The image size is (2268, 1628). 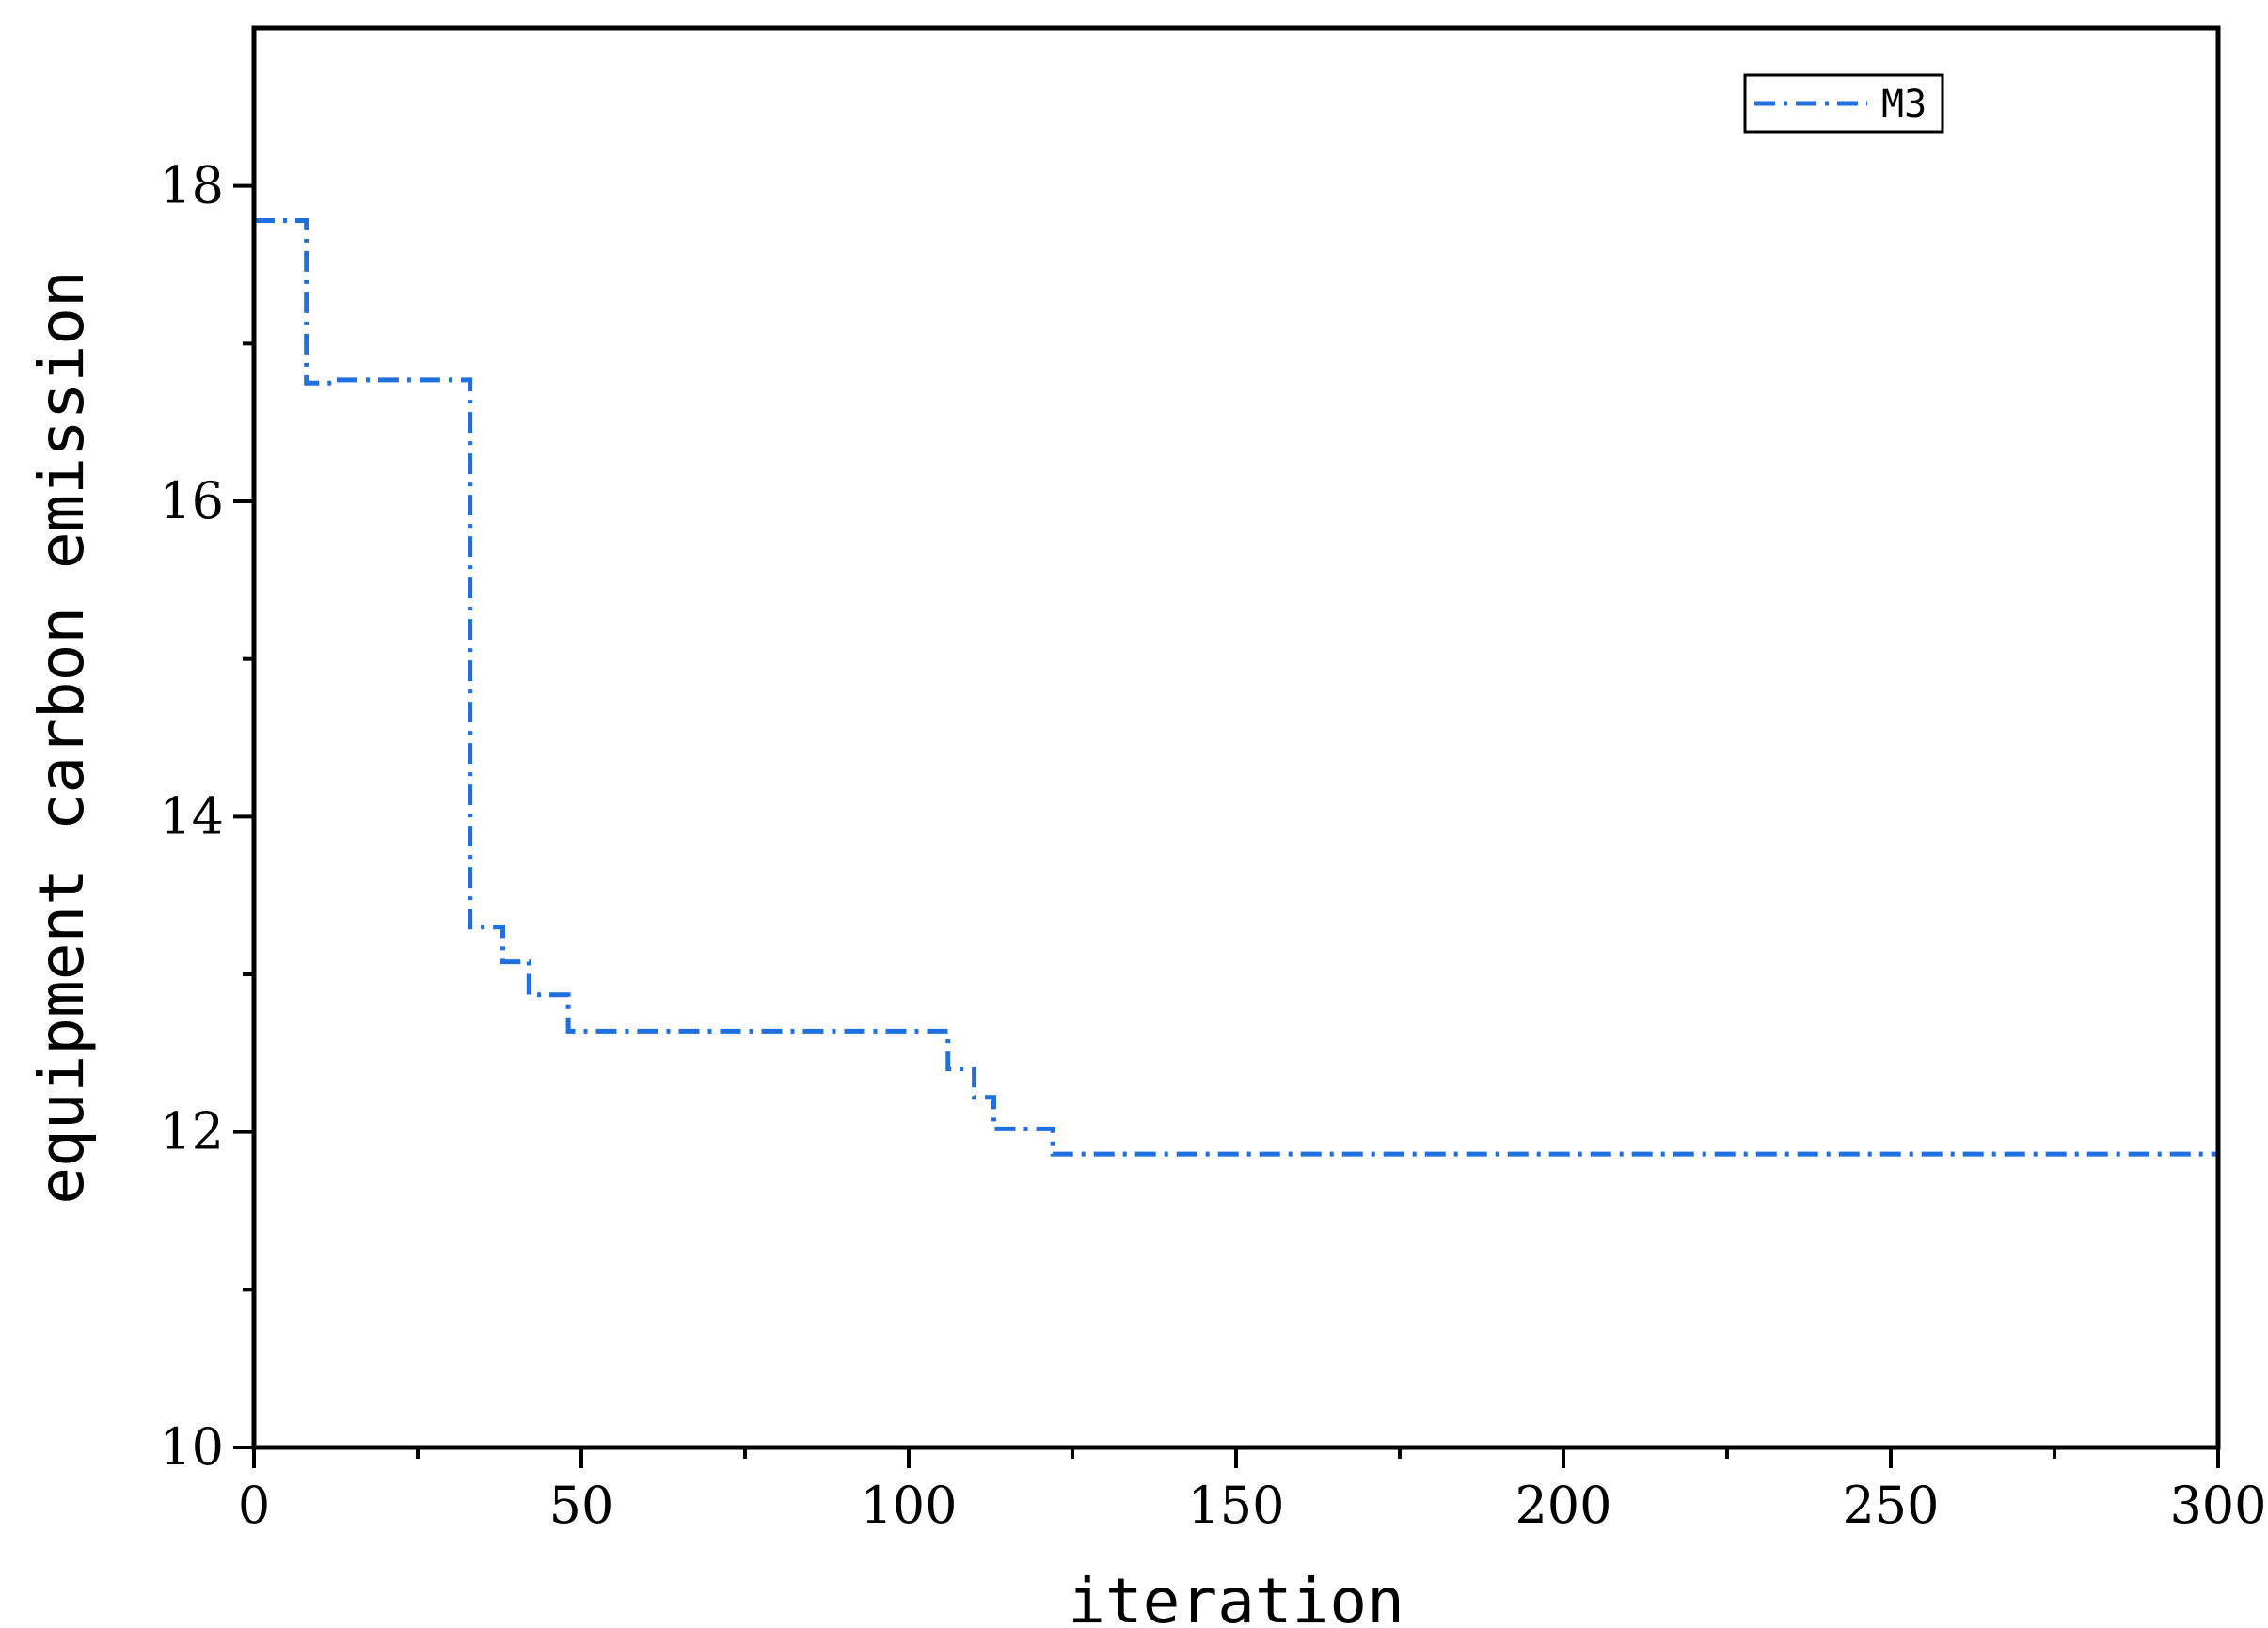 What do you see at coordinates (1236, 1596) in the screenshot?
I see `x-axis-label: iteration` at bounding box center [1236, 1596].